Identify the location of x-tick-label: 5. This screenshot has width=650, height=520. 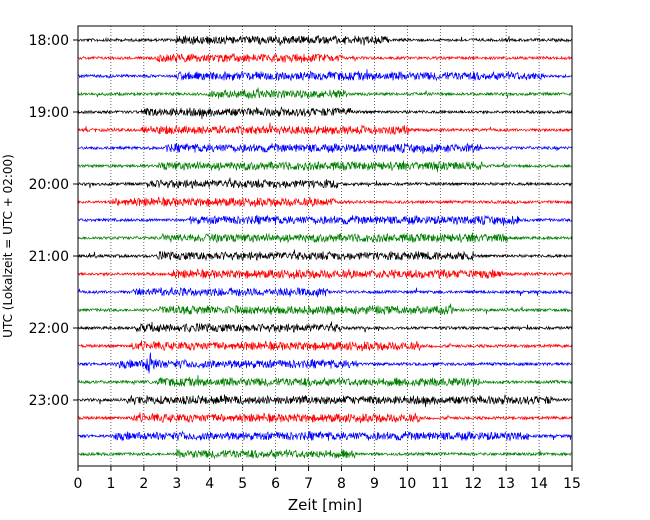
(242, 484).